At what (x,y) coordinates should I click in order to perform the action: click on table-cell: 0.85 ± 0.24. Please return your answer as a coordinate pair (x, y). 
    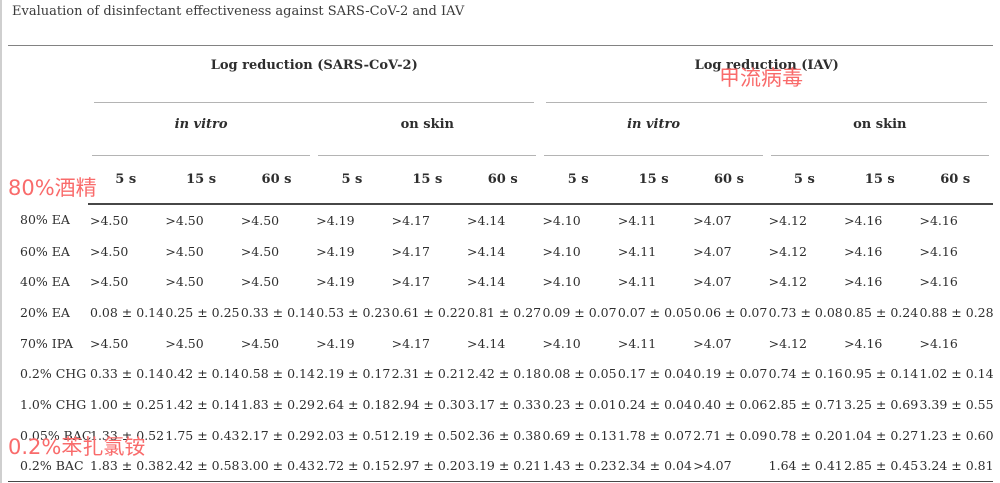
    Looking at the image, I should click on (881, 312).